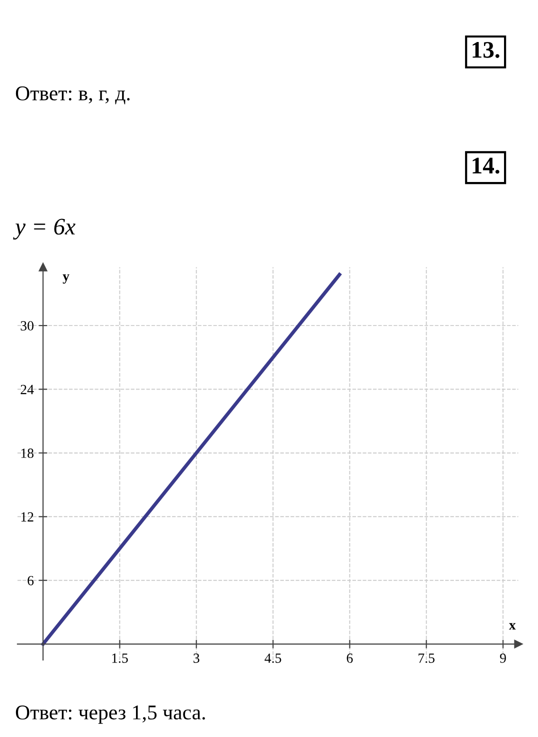 The image size is (538, 737). Describe the element at coordinates (27, 453) in the screenshot. I see `y-tick-label: 18` at that location.